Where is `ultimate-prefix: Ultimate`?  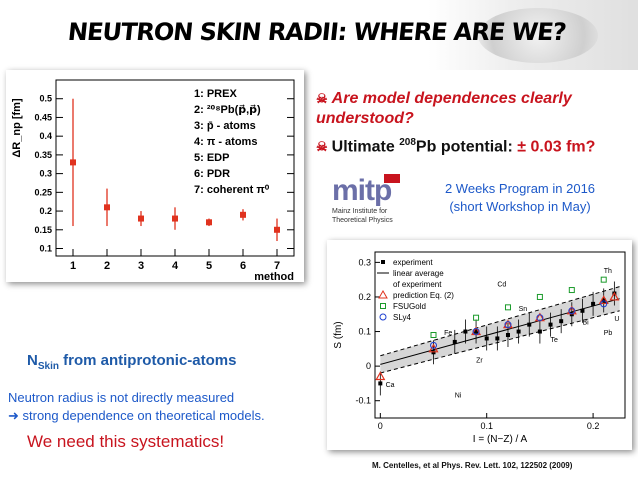 ultimate-prefix: Ultimate is located at coordinates (365, 147).